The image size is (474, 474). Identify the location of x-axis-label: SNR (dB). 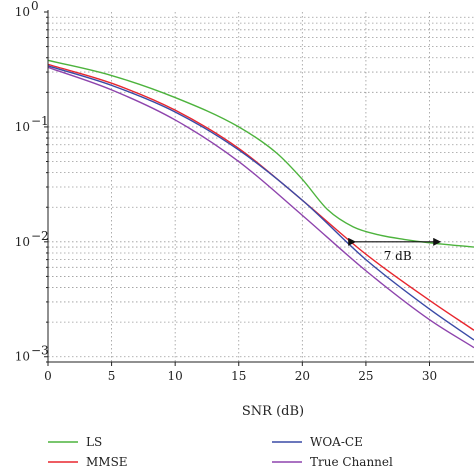
(273, 411).